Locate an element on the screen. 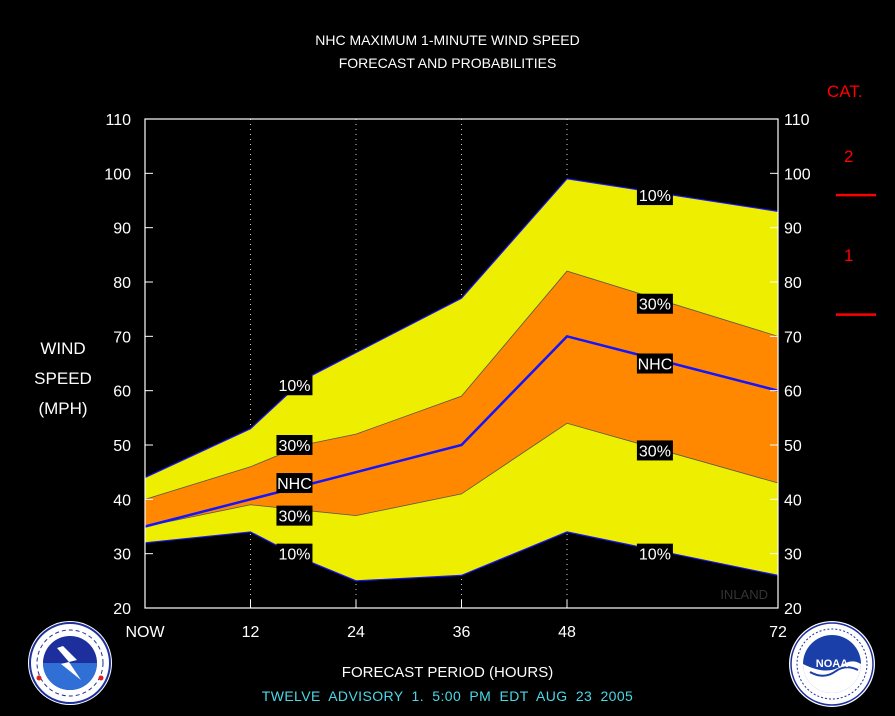  y-tick-label-right: 70 is located at coordinates (793, 337).